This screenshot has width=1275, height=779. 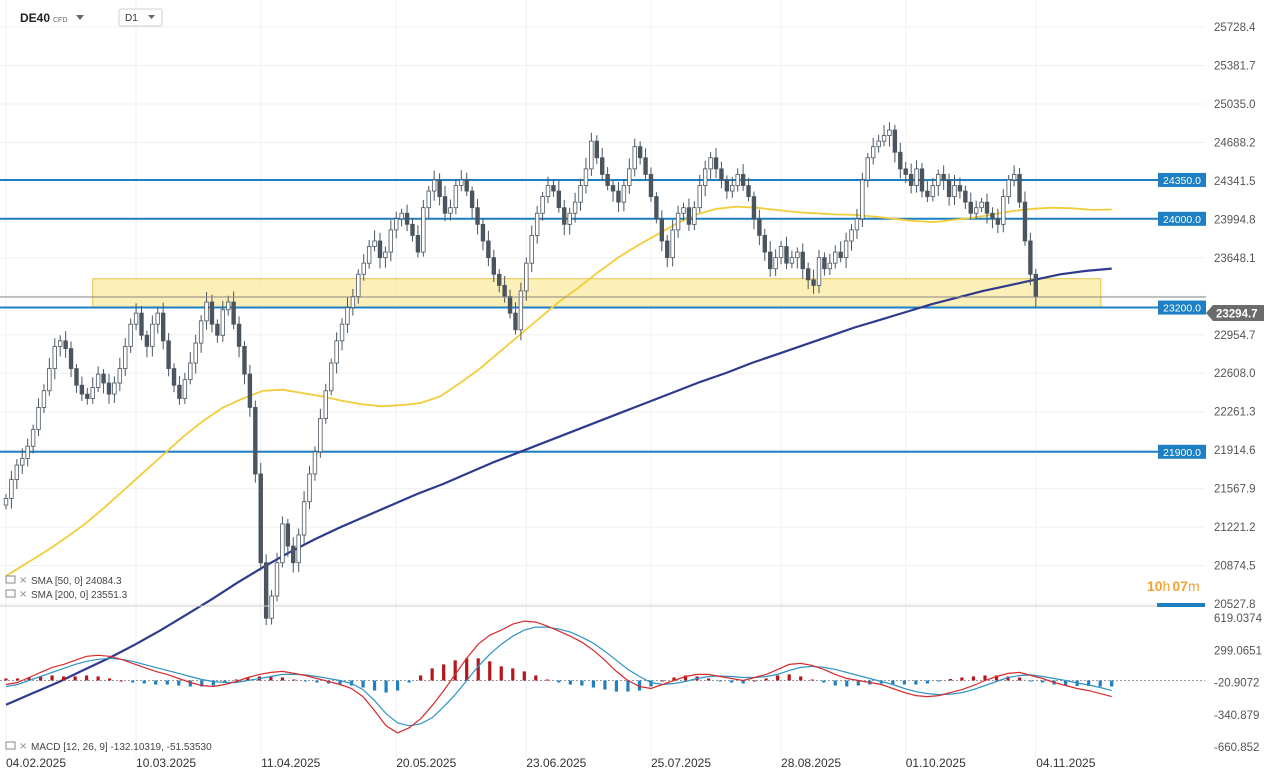 I want to click on price-tick-label: 23648.1, so click(x=1235, y=259).